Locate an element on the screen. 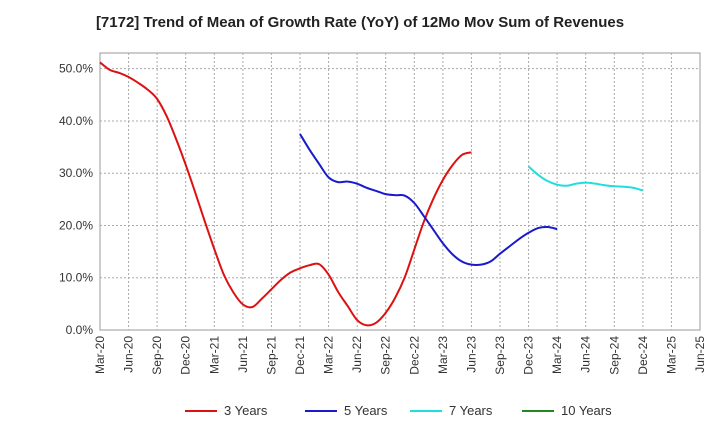  legend-label-3-years: 3 Years is located at coordinates (246, 410).